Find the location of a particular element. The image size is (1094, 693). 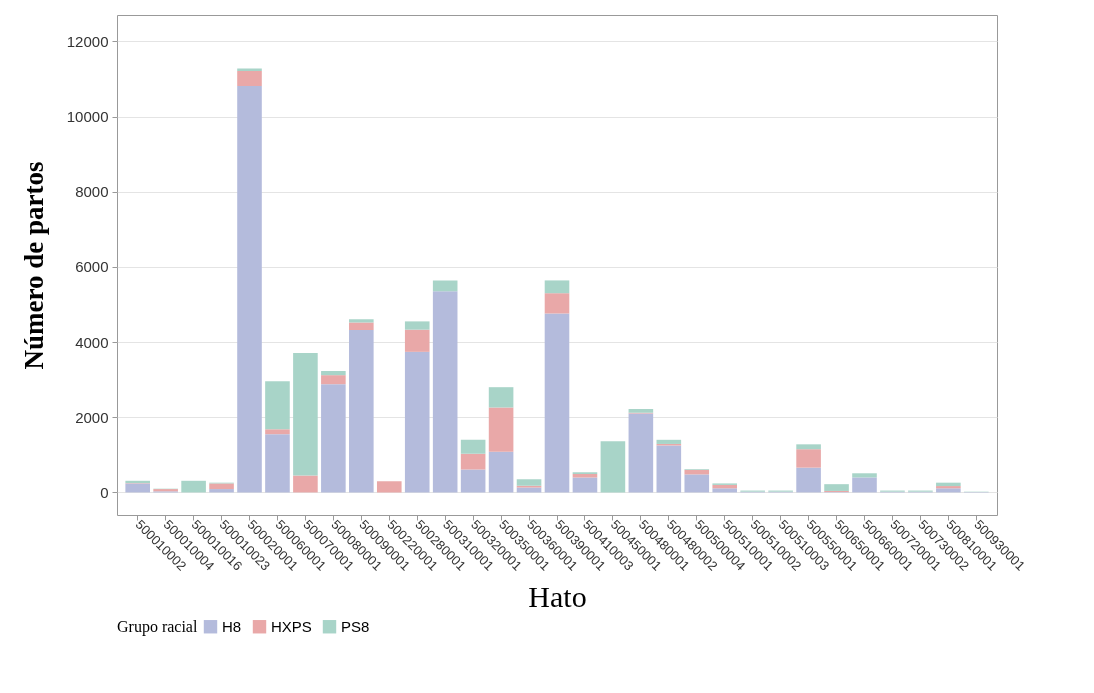

y-tick-label: 12000 is located at coordinates (87, 41).